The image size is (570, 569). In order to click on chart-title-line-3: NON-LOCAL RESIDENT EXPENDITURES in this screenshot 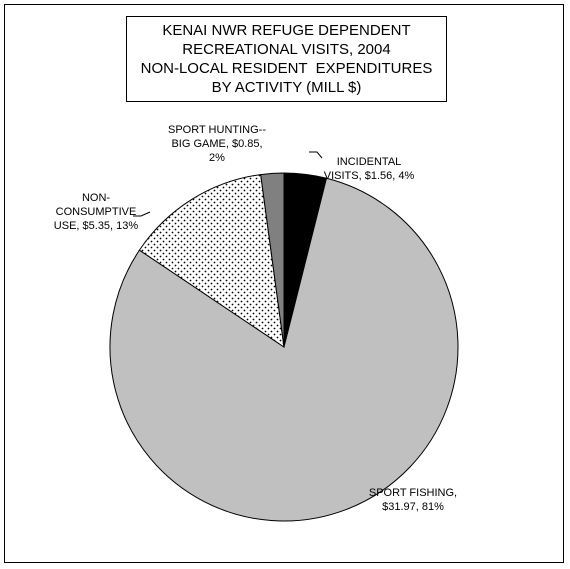, I will do `click(286, 68)`.